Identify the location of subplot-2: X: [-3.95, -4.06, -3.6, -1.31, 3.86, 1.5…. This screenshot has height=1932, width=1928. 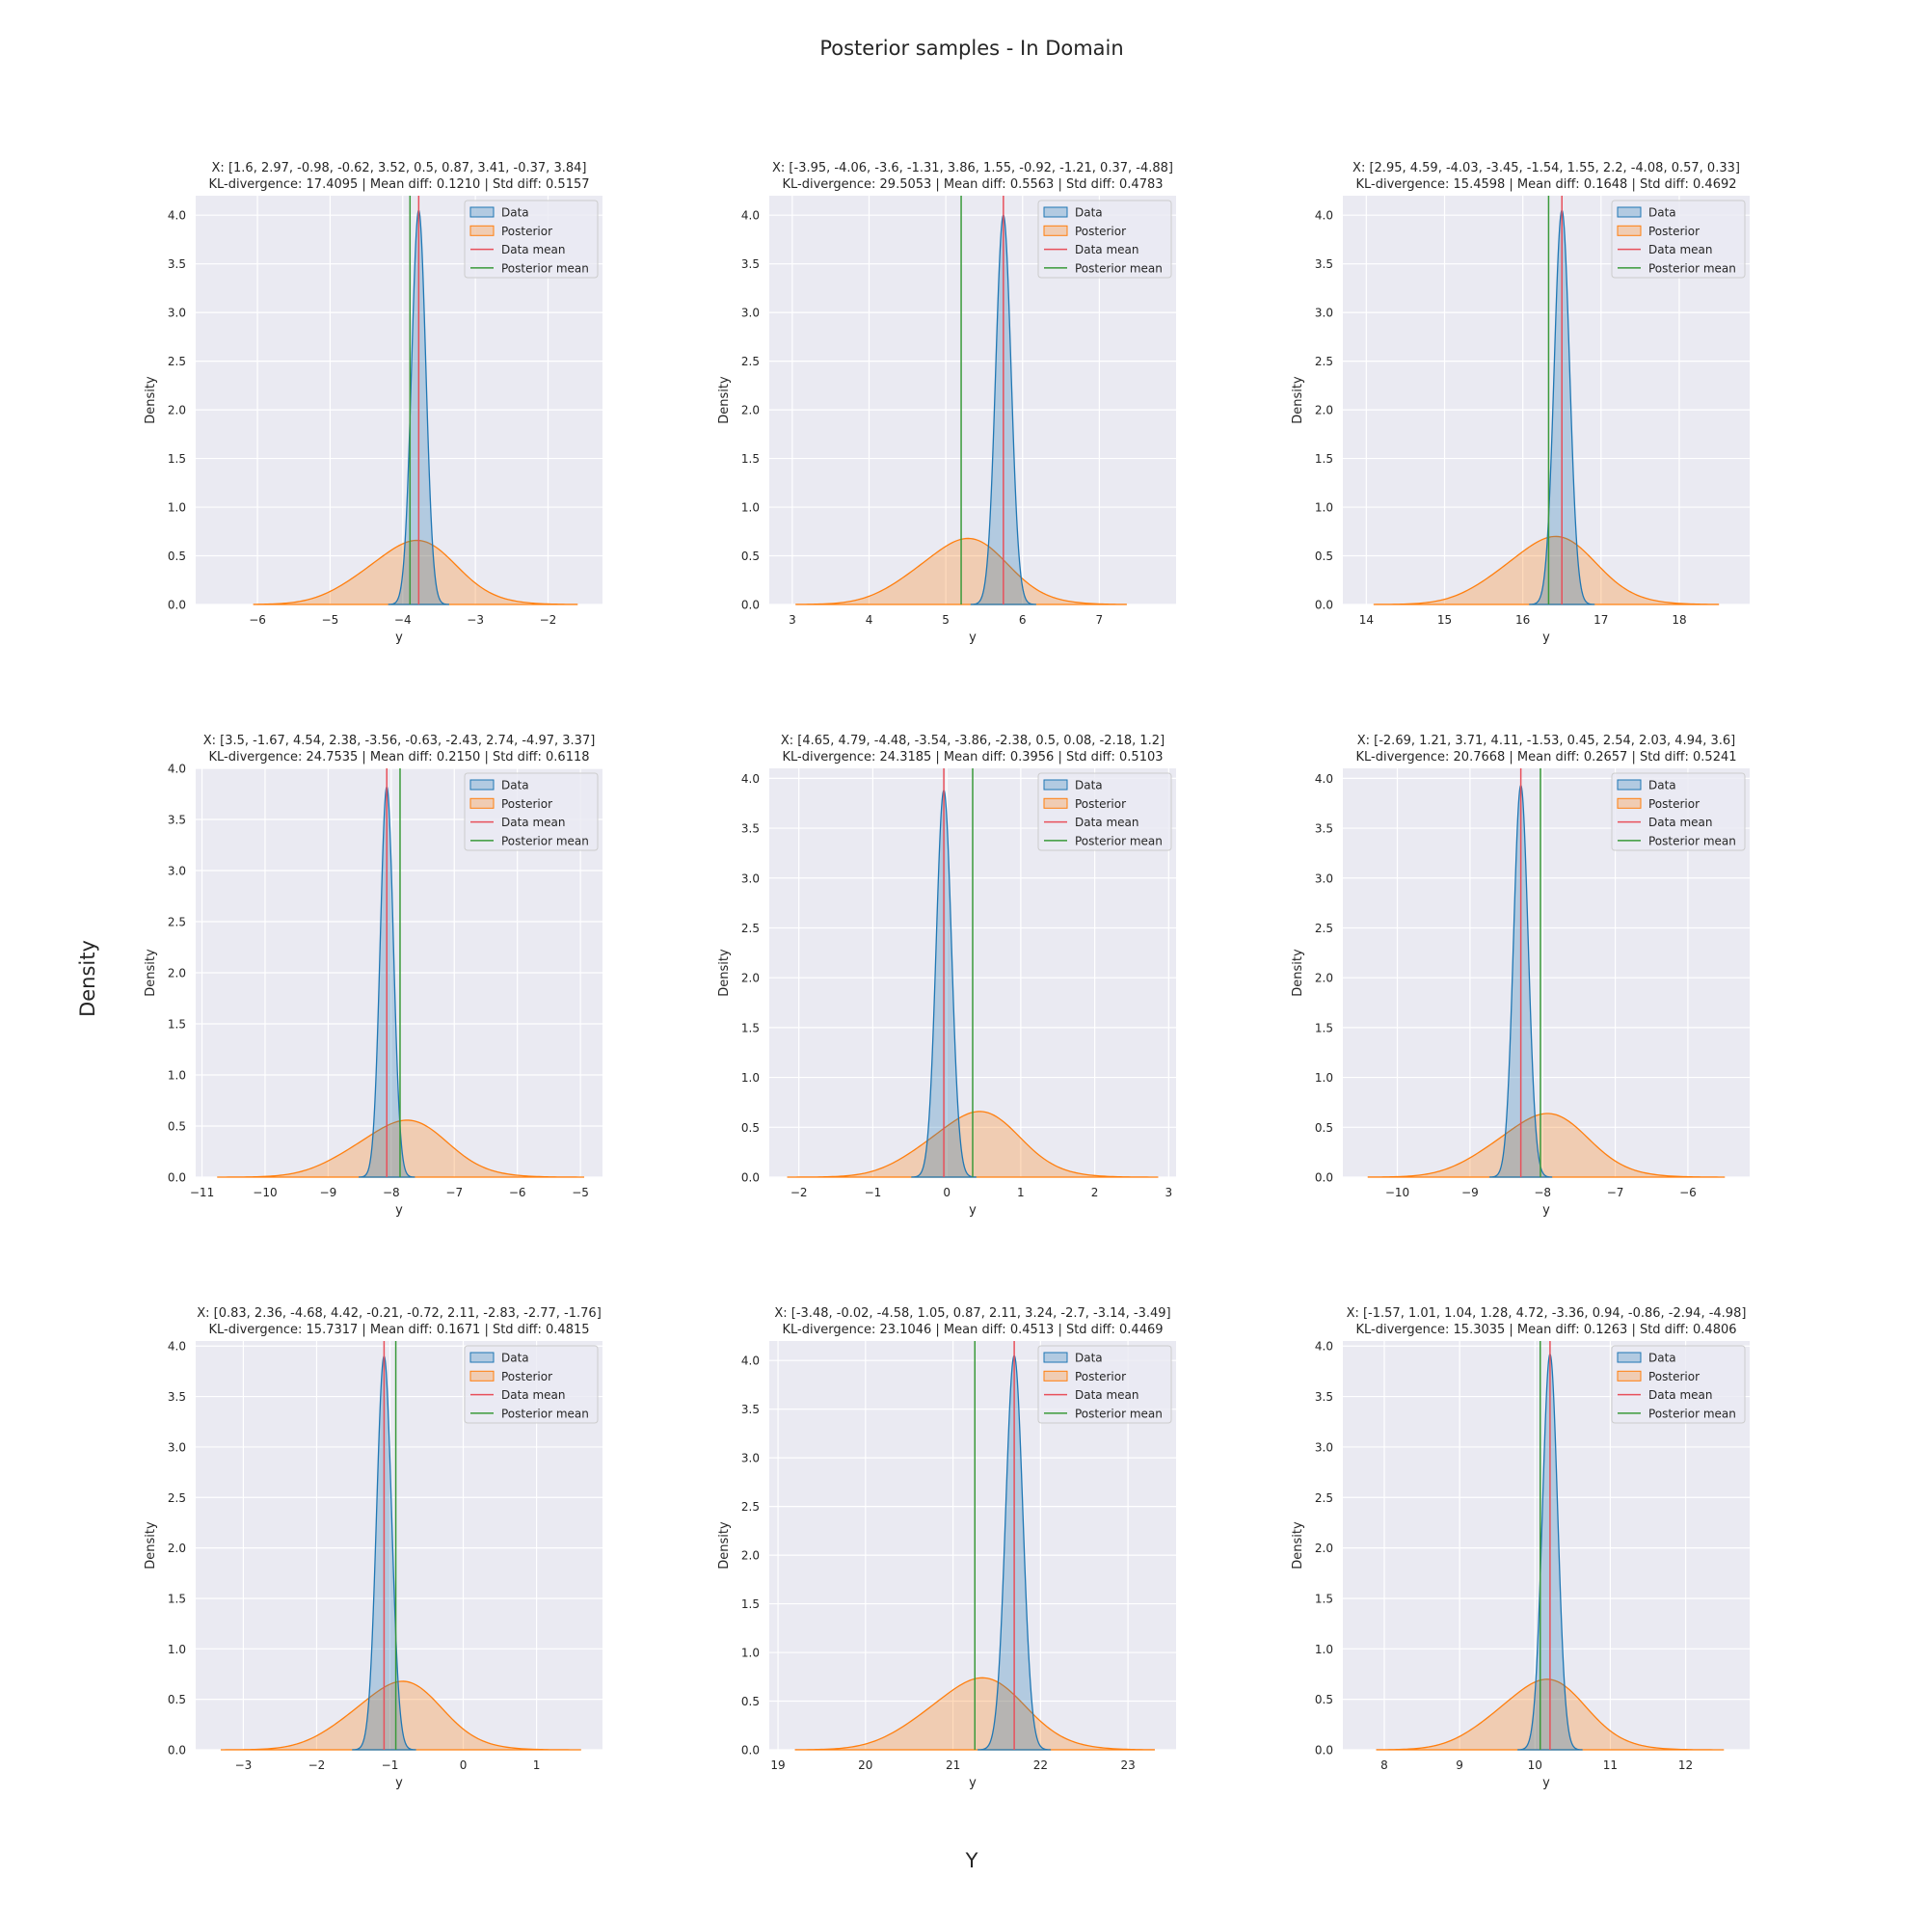
(946, 403).